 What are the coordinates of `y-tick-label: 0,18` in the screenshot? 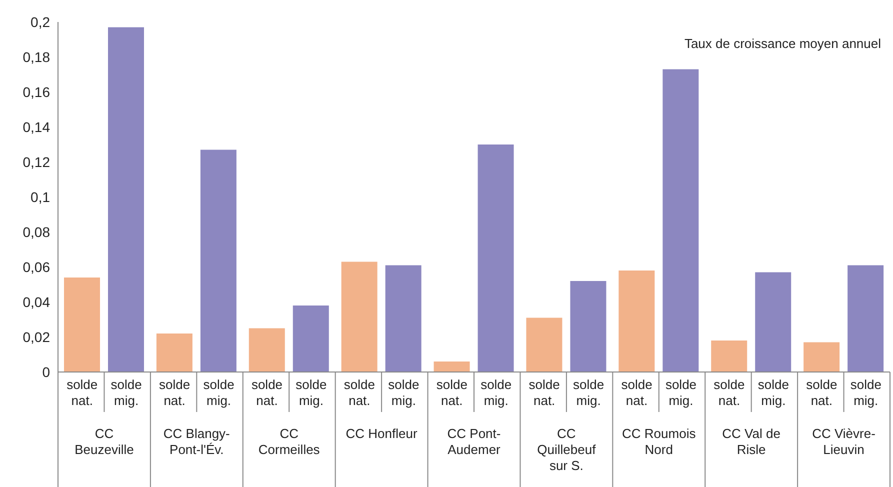 It's located at (36, 56).